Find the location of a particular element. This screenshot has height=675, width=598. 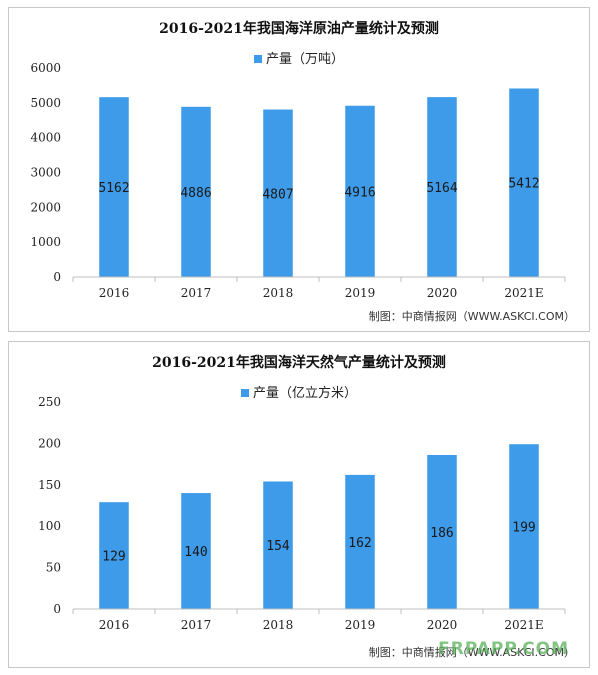

legend-label: 产量（万吨） is located at coordinates (304, 59).